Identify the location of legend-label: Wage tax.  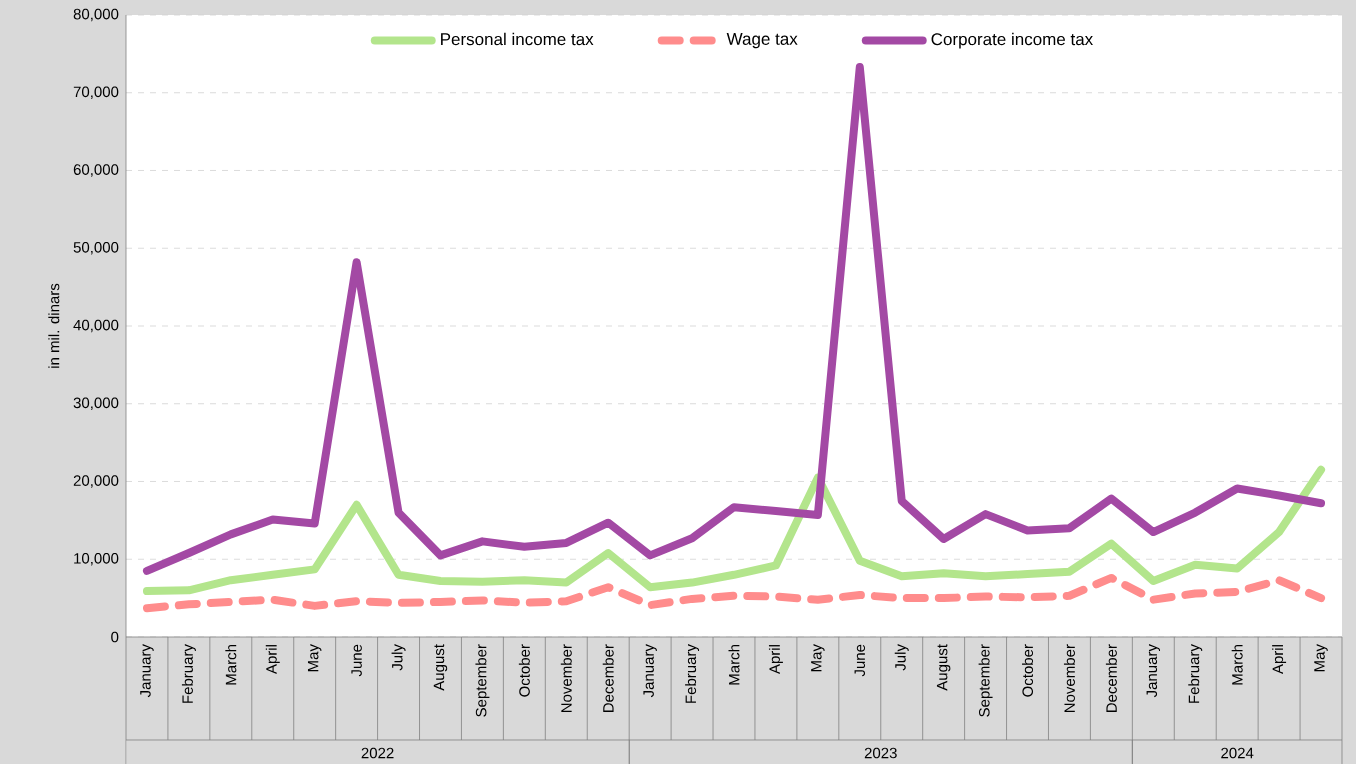
(762, 41).